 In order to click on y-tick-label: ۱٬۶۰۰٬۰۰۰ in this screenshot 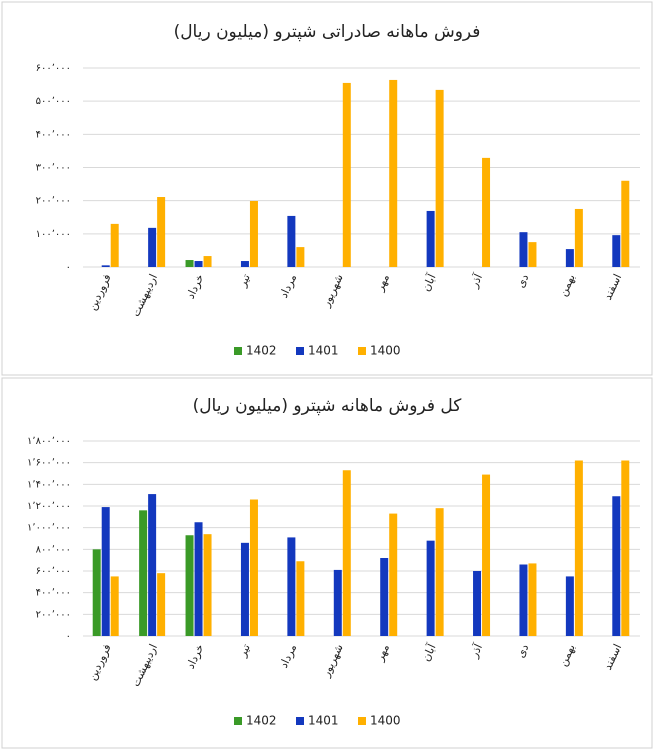, I will do `click(49, 463)`.